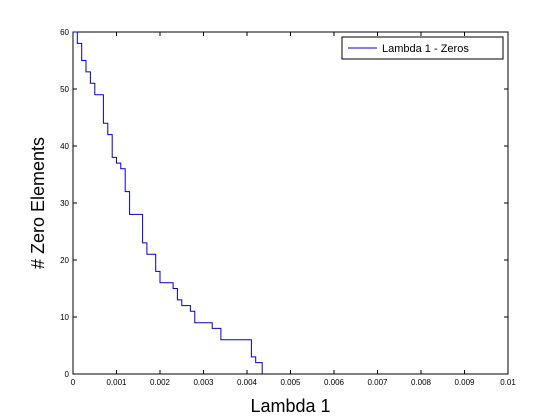  Describe the element at coordinates (73, 382) in the screenshot. I see `x-tick-label: 0` at that location.